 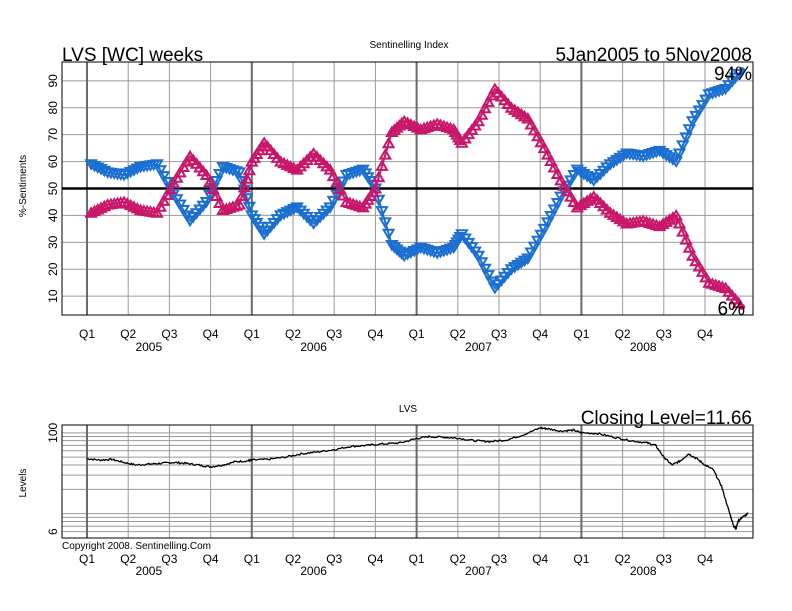 I want to click on top-ytick-label: 30, so click(x=53, y=242).